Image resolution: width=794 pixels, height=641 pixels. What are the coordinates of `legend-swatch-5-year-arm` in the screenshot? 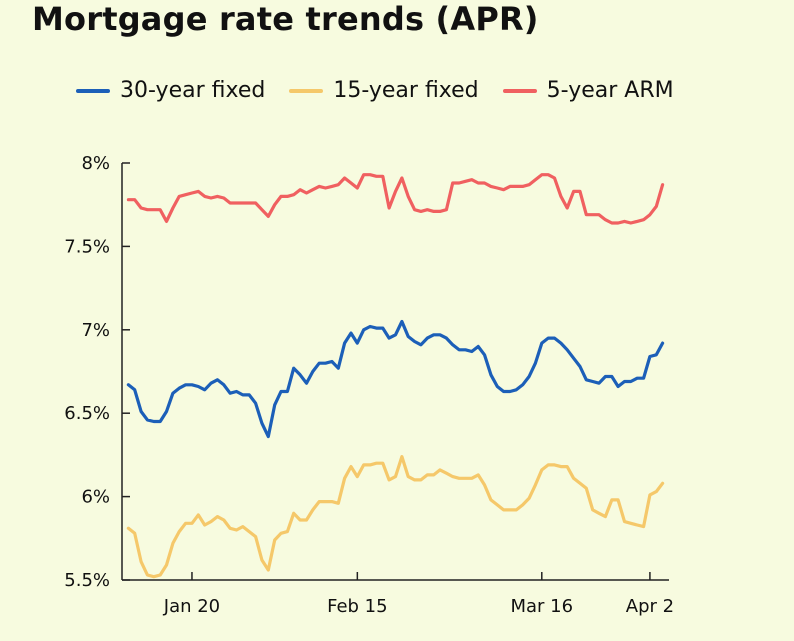 It's located at (519, 90).